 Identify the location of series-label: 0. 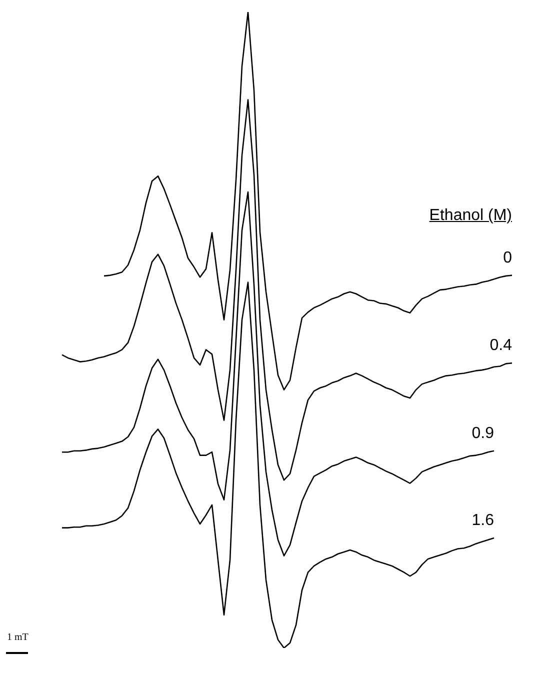
(507, 257).